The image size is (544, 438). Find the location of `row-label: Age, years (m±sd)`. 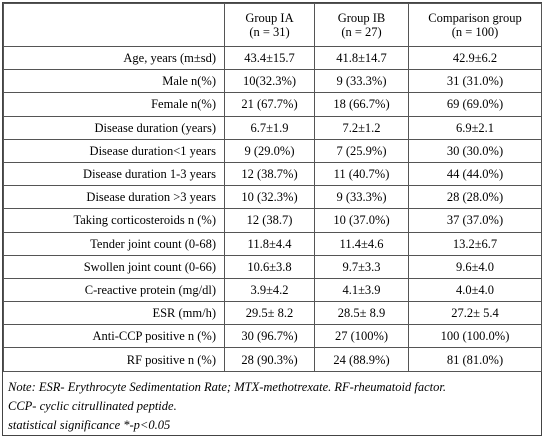

row-label: Age, years (m±sd) is located at coordinates (114, 58).